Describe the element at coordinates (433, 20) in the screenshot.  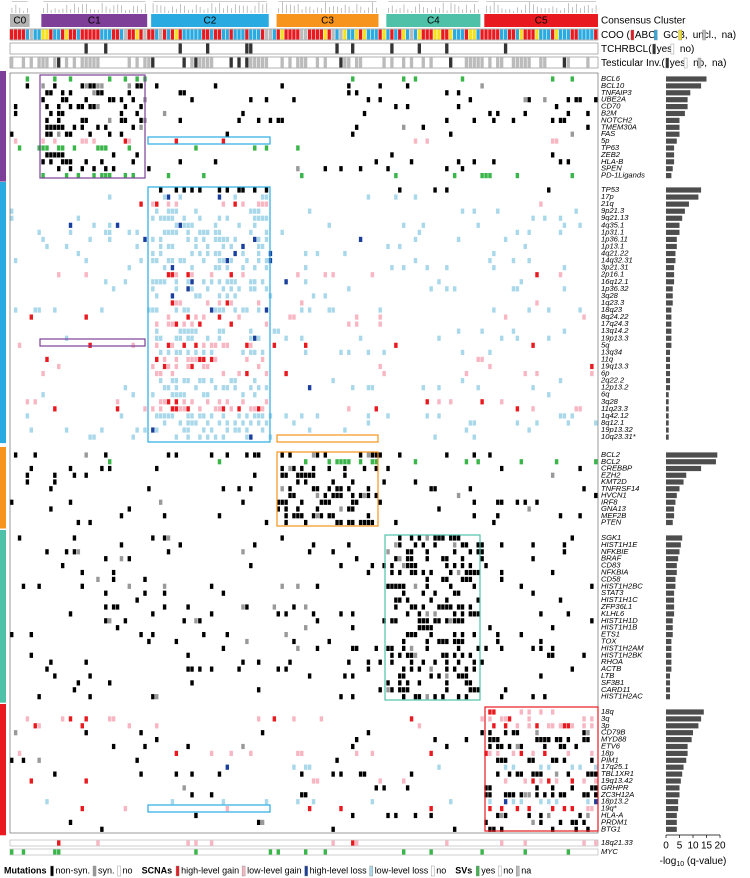
I see `cluster-band` at that location.